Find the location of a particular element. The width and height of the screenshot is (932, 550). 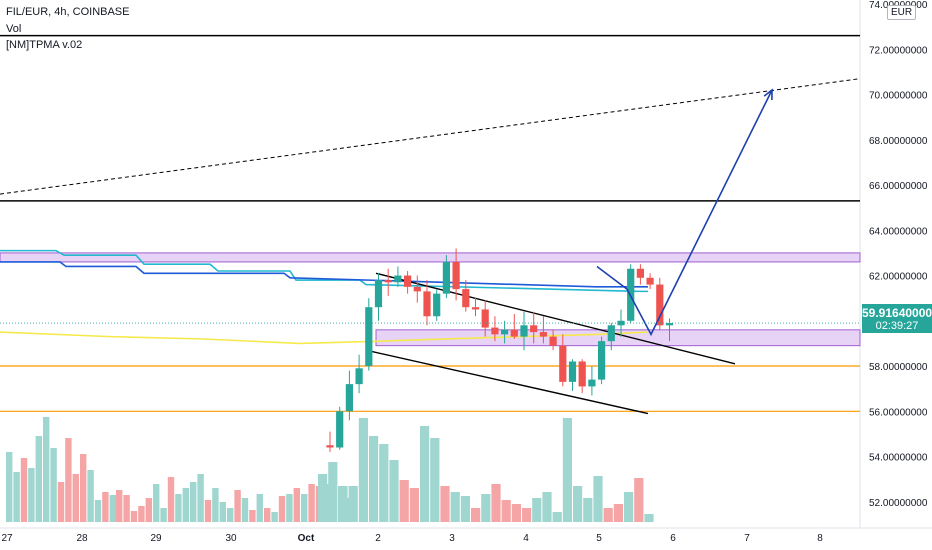

x-tick-label: Oct is located at coordinates (306, 538).